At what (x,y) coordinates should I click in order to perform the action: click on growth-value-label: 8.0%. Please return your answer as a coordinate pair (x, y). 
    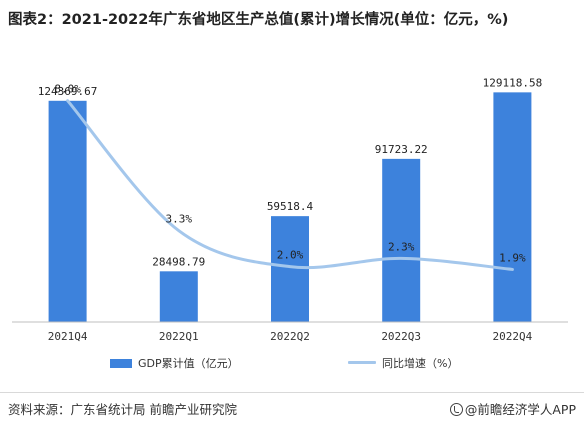
    Looking at the image, I should click on (67, 89).